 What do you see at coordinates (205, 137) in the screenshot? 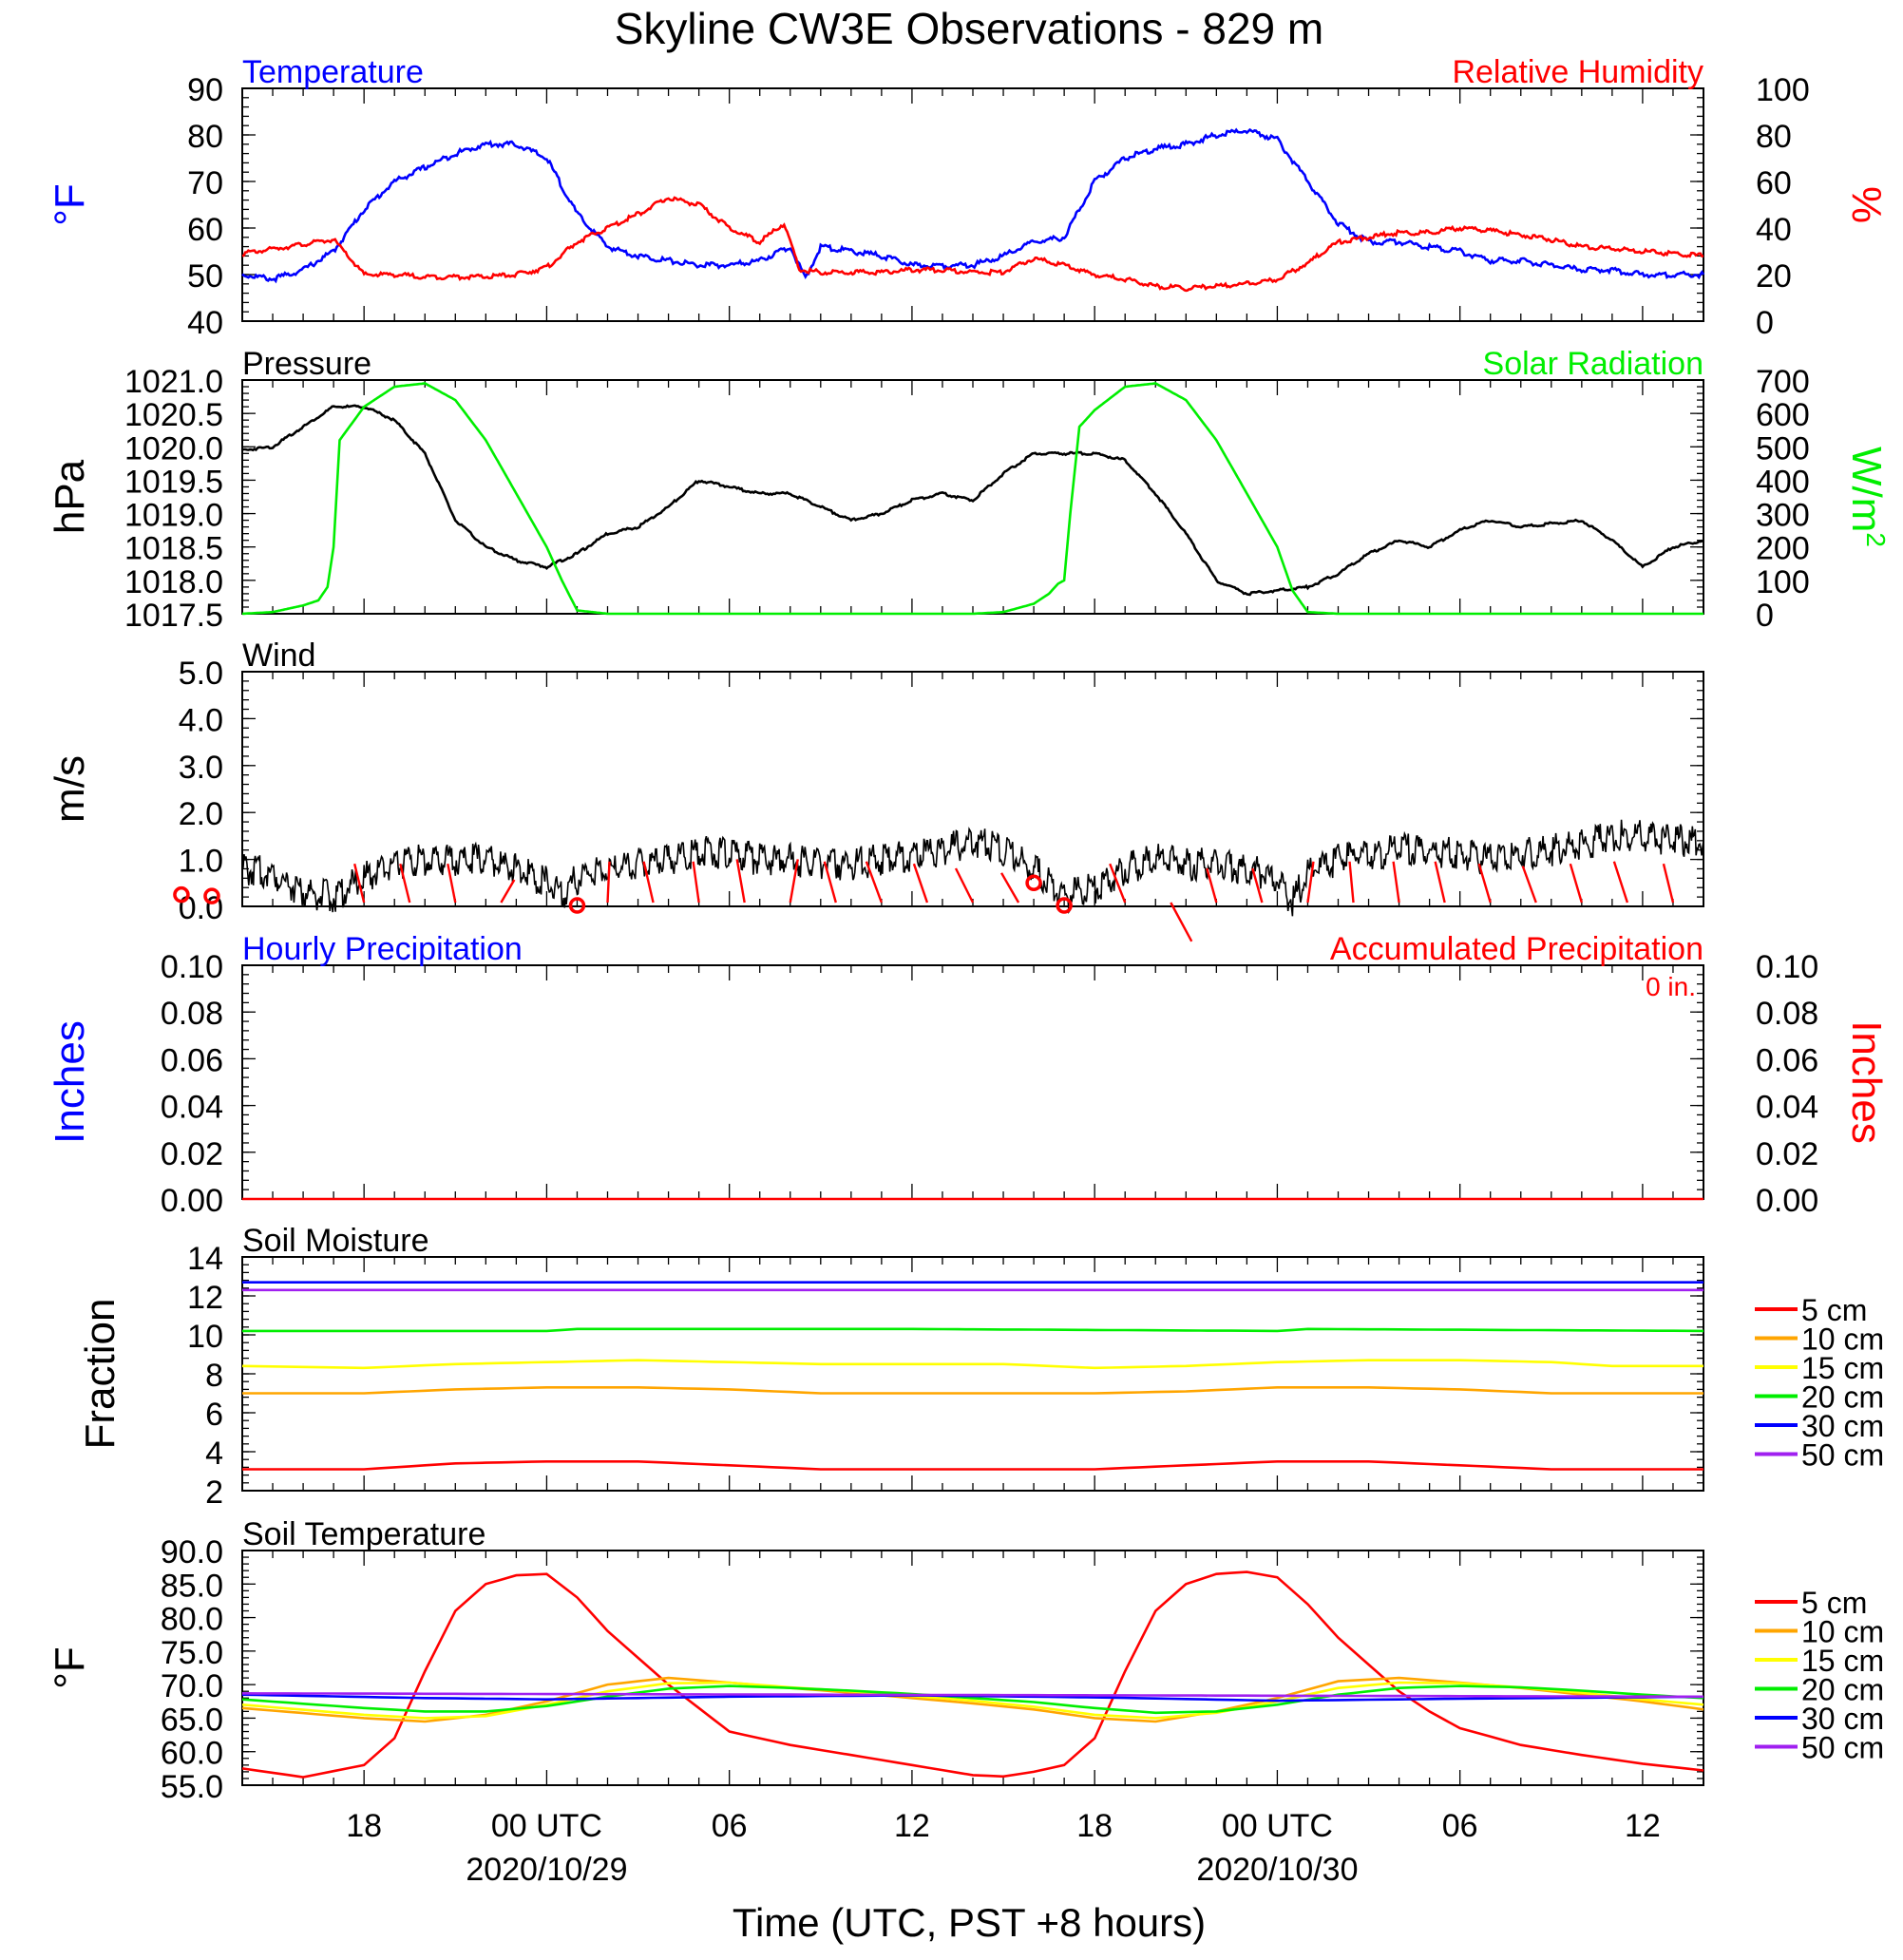
I see `y-tick-label-left: 80` at bounding box center [205, 137].